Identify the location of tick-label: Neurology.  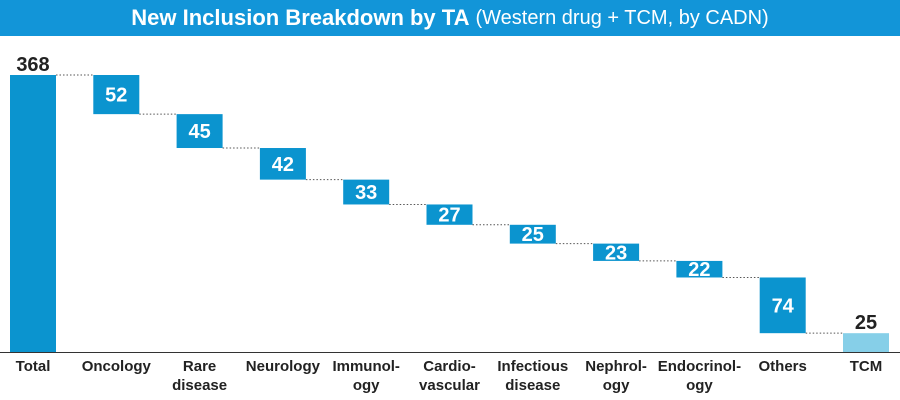
(283, 366).